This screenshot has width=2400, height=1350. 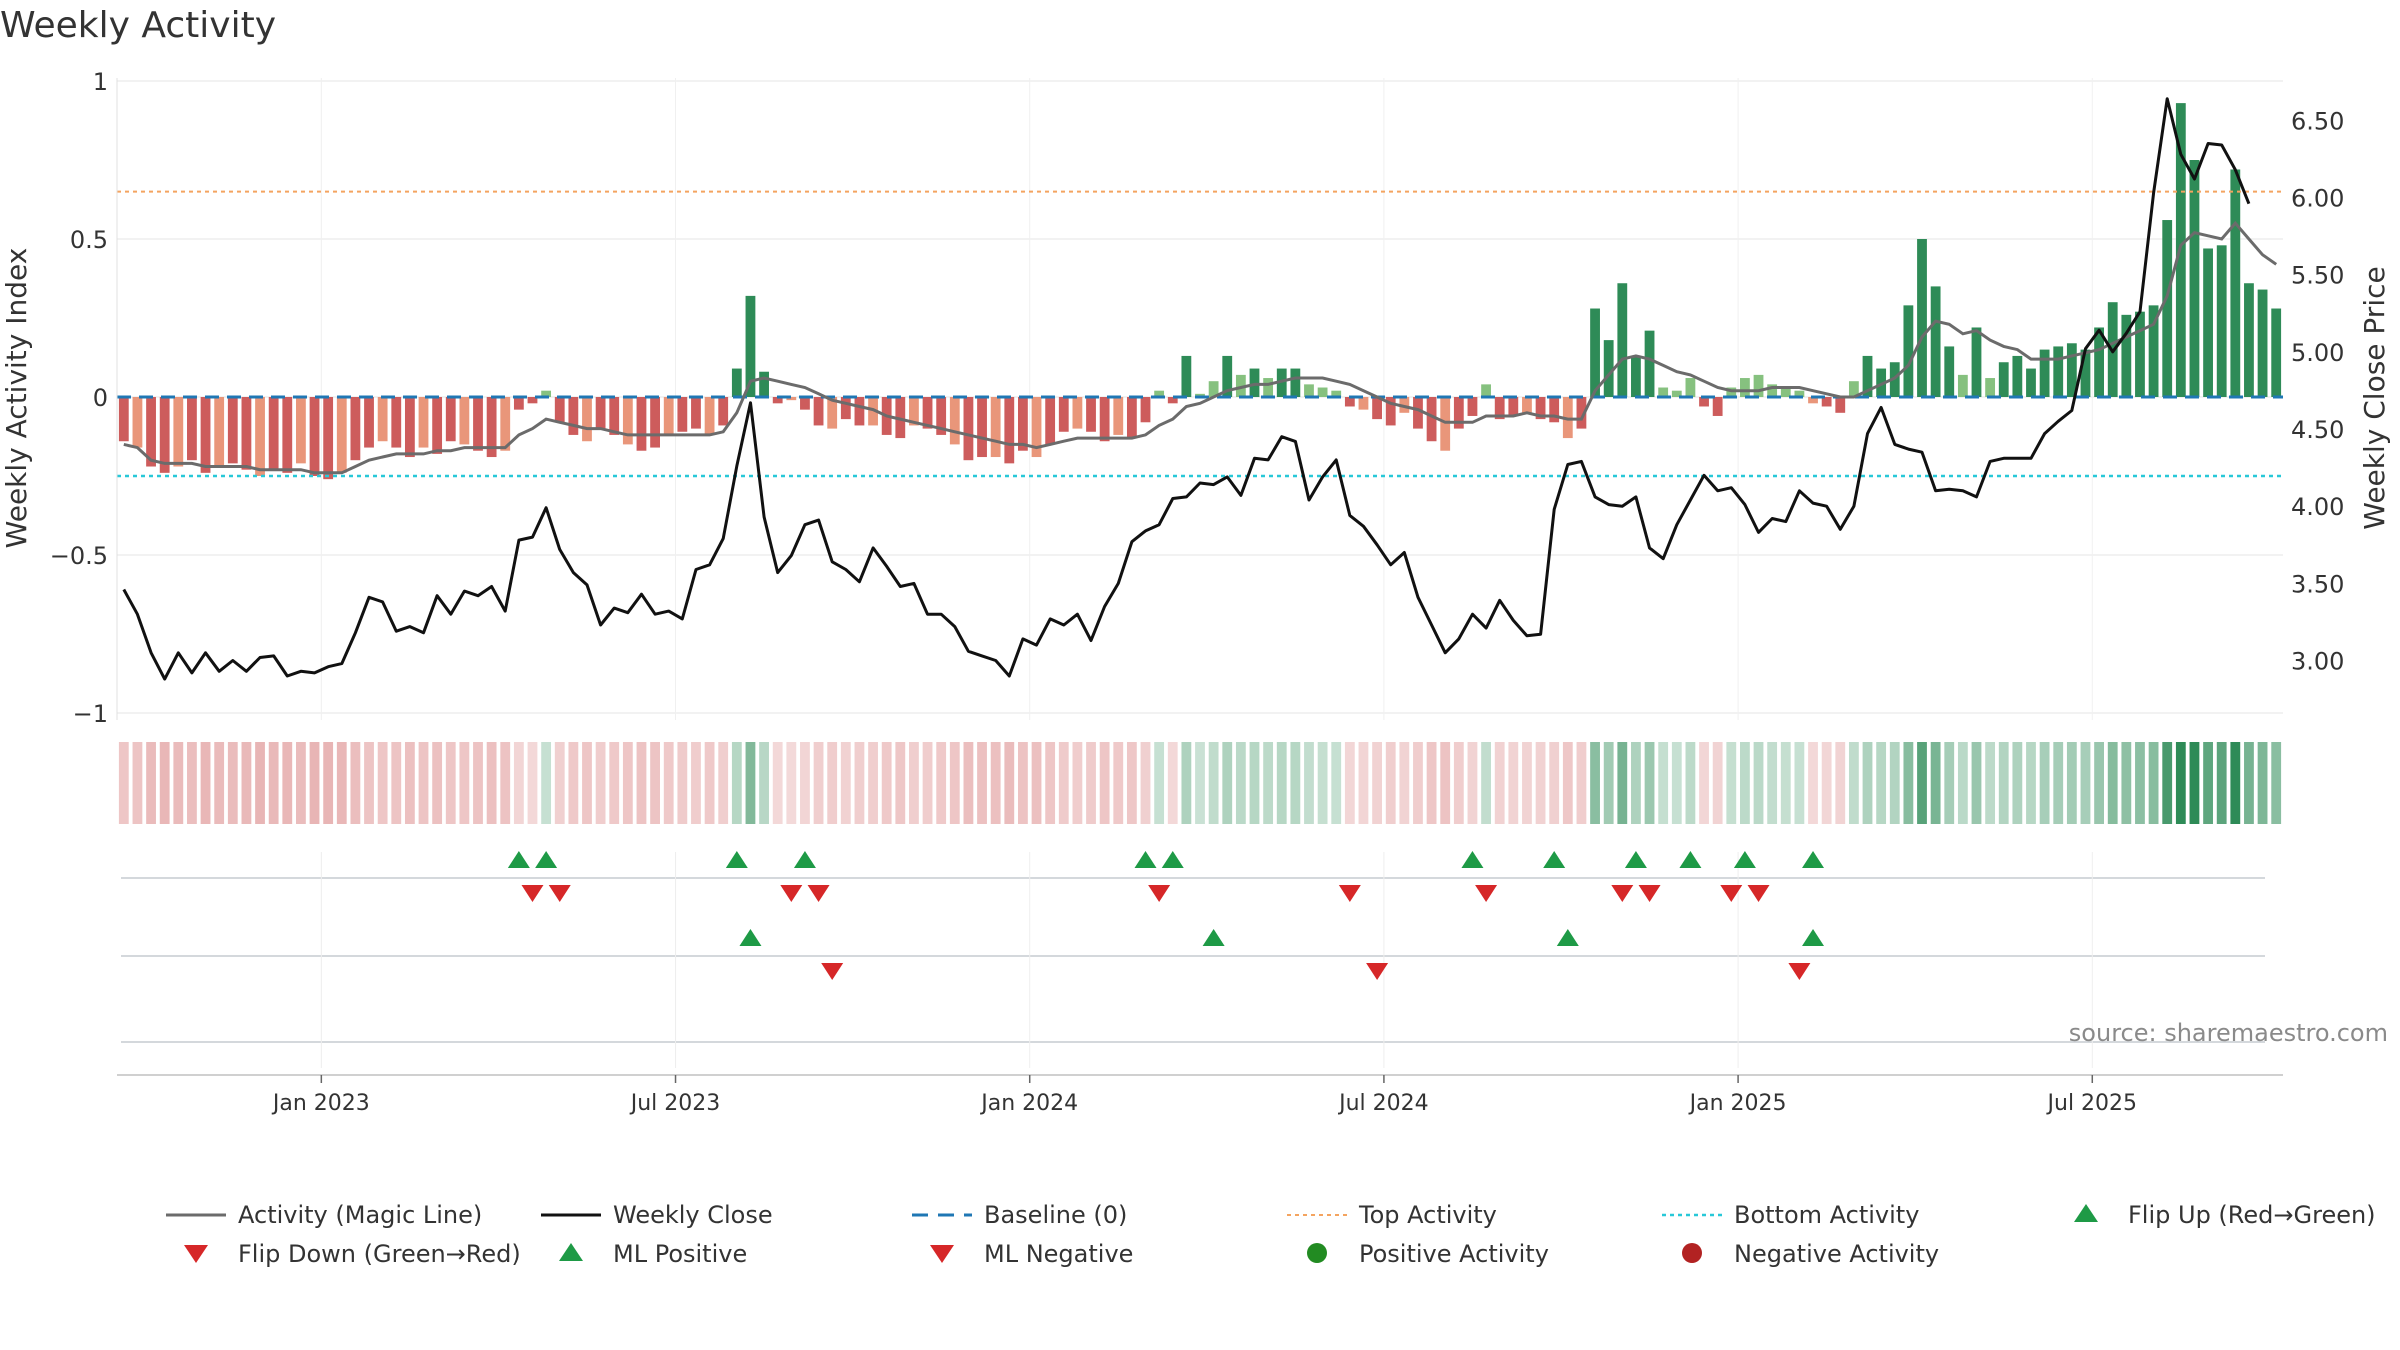 I want to click on legend-item: Negative Activity, so click(x=1810, y=1254).